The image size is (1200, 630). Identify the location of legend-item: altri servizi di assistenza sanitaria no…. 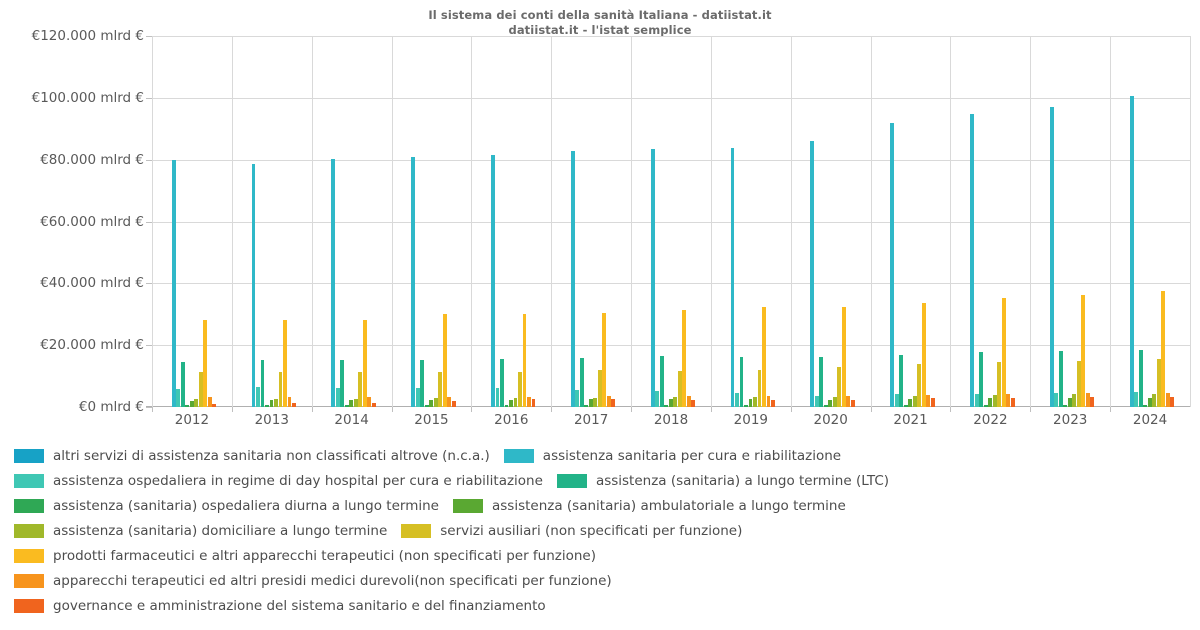
(259, 456).